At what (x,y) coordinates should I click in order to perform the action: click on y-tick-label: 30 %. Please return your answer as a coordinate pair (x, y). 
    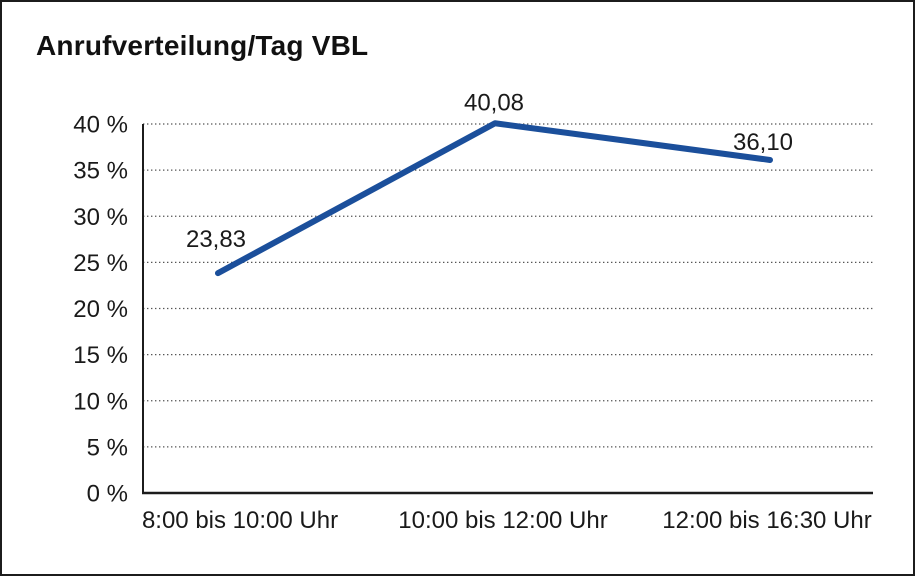
    Looking at the image, I should click on (100, 217).